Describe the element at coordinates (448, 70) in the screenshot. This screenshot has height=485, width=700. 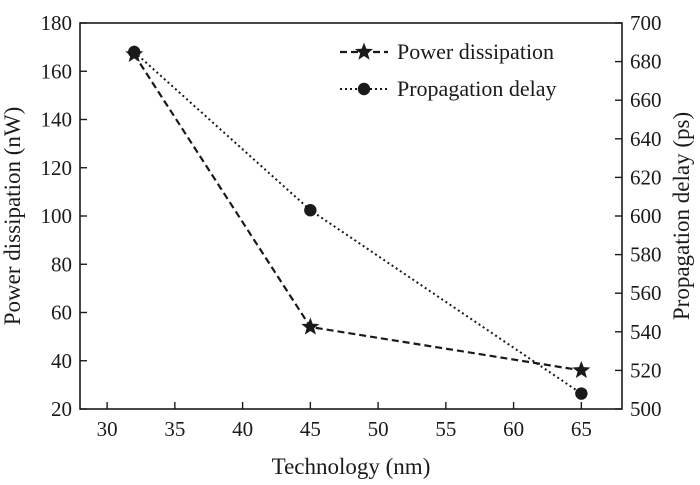
I see `legend: Power dissipation Propagation delay` at that location.